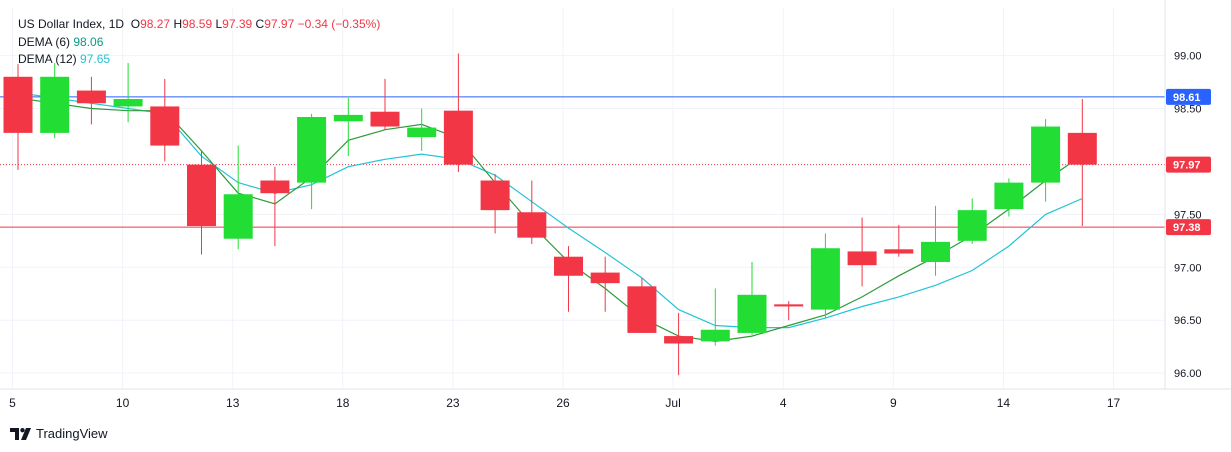  What do you see at coordinates (71, 24) in the screenshot?
I see `symbol-title: US Dollar Index, 1D` at bounding box center [71, 24].